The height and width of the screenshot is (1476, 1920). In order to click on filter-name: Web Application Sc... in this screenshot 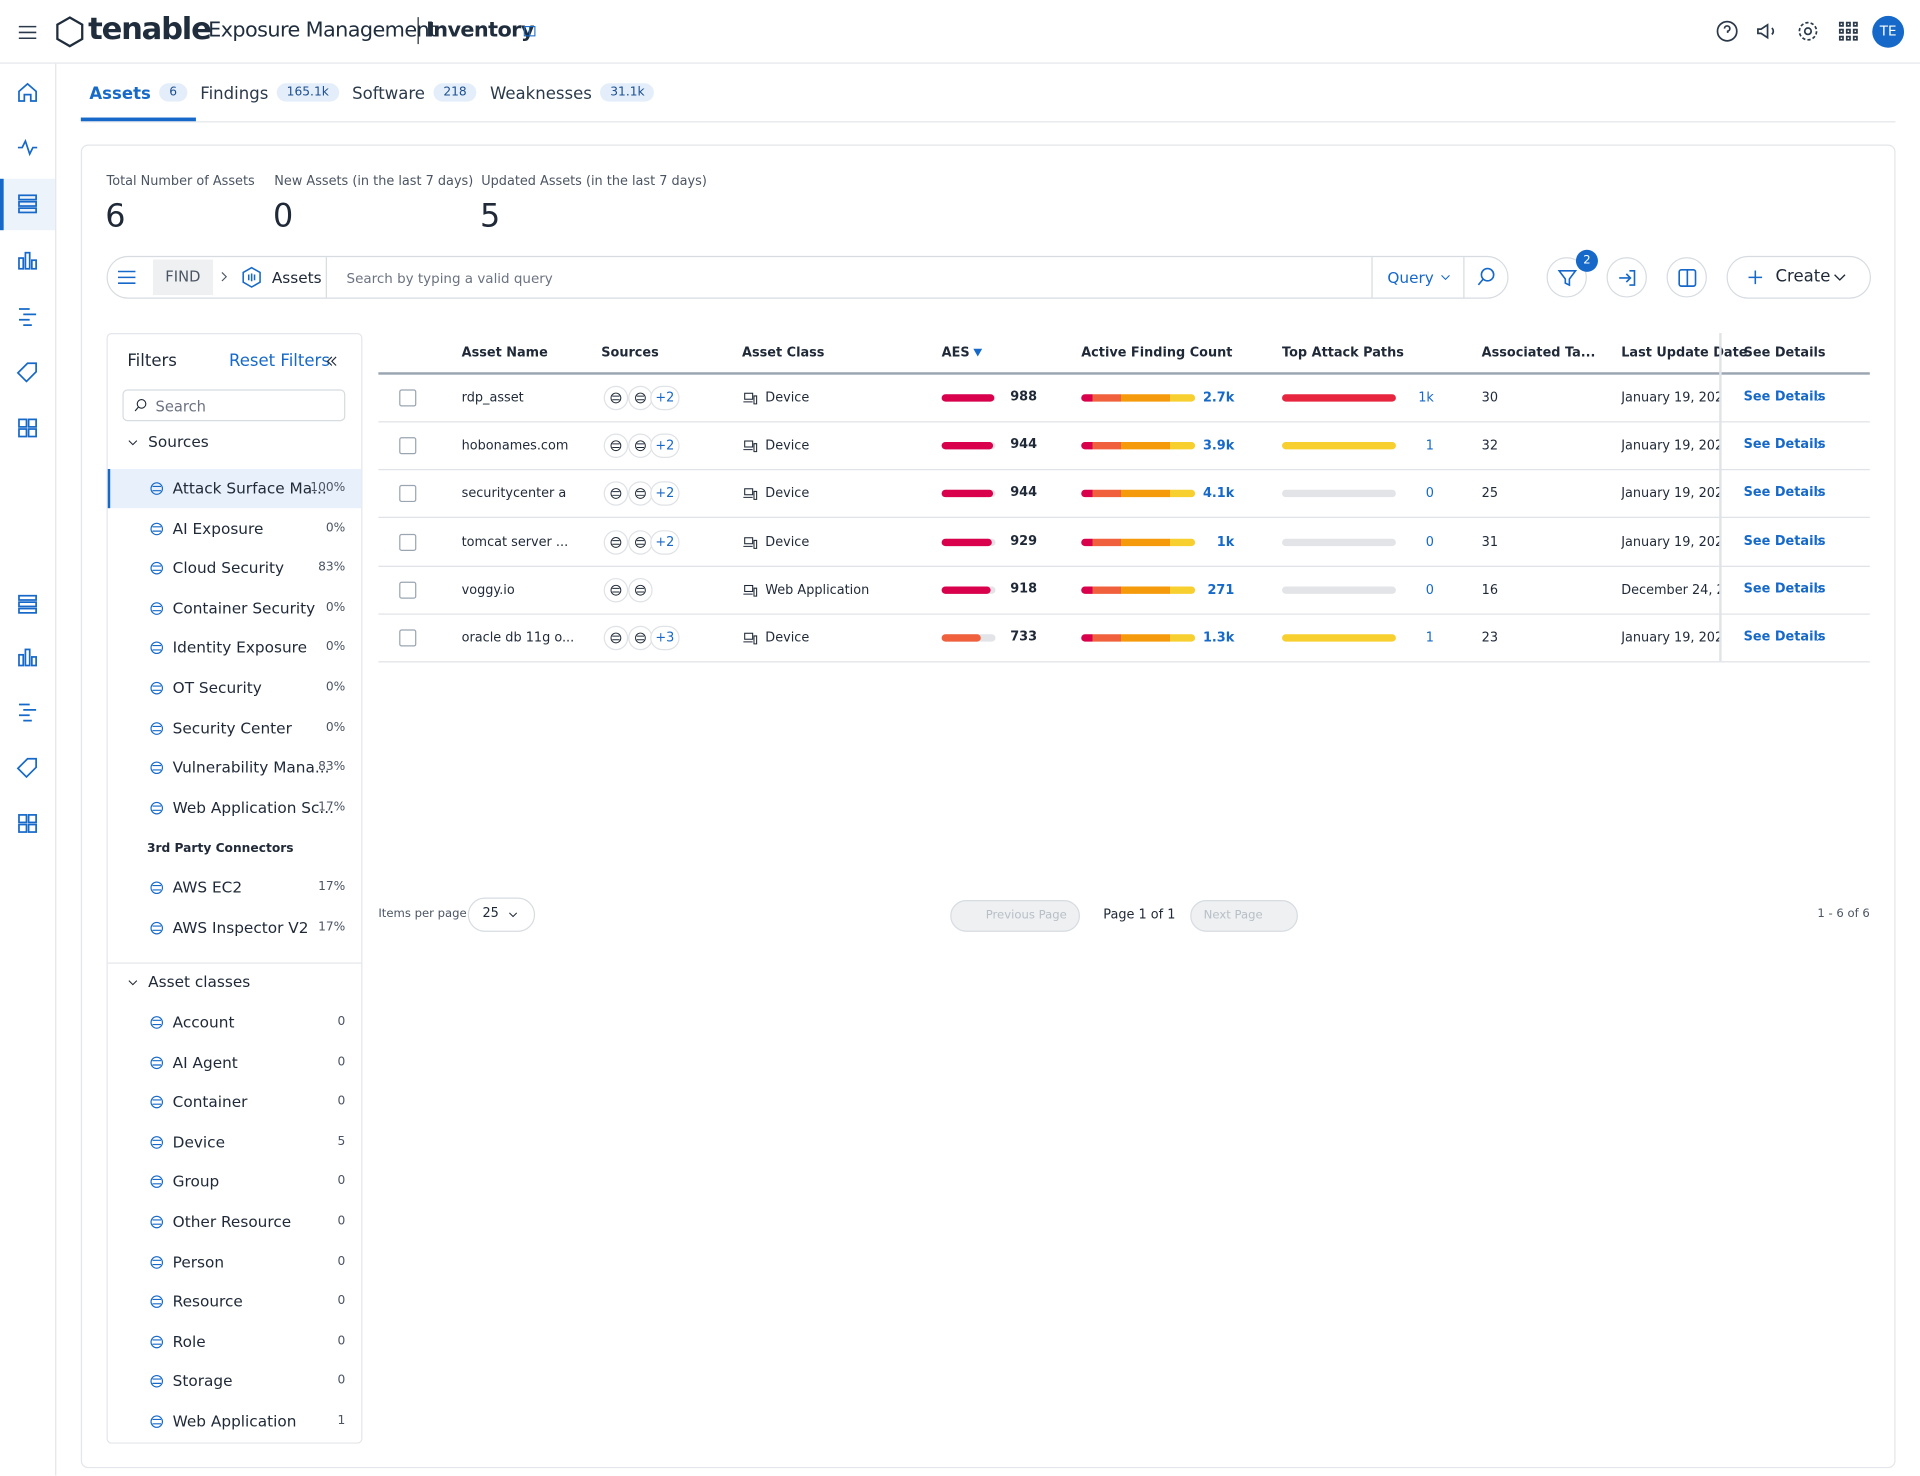, I will do `click(253, 807)`.